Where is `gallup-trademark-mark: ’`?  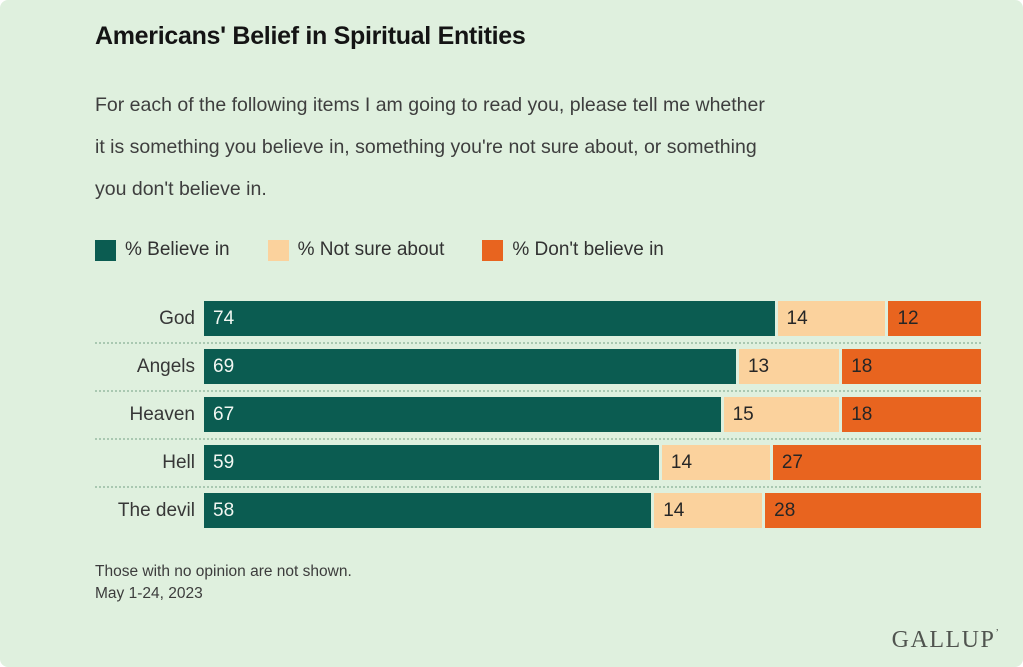
gallup-trademark-mark: ’ is located at coordinates (997, 633).